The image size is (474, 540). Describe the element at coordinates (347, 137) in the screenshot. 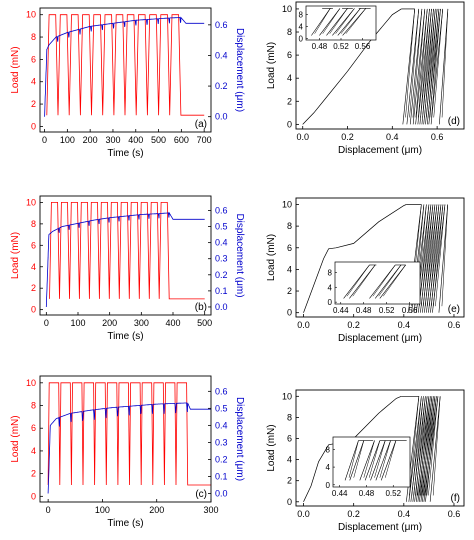

I see `panel-d-xtick-label: 0.2` at that location.